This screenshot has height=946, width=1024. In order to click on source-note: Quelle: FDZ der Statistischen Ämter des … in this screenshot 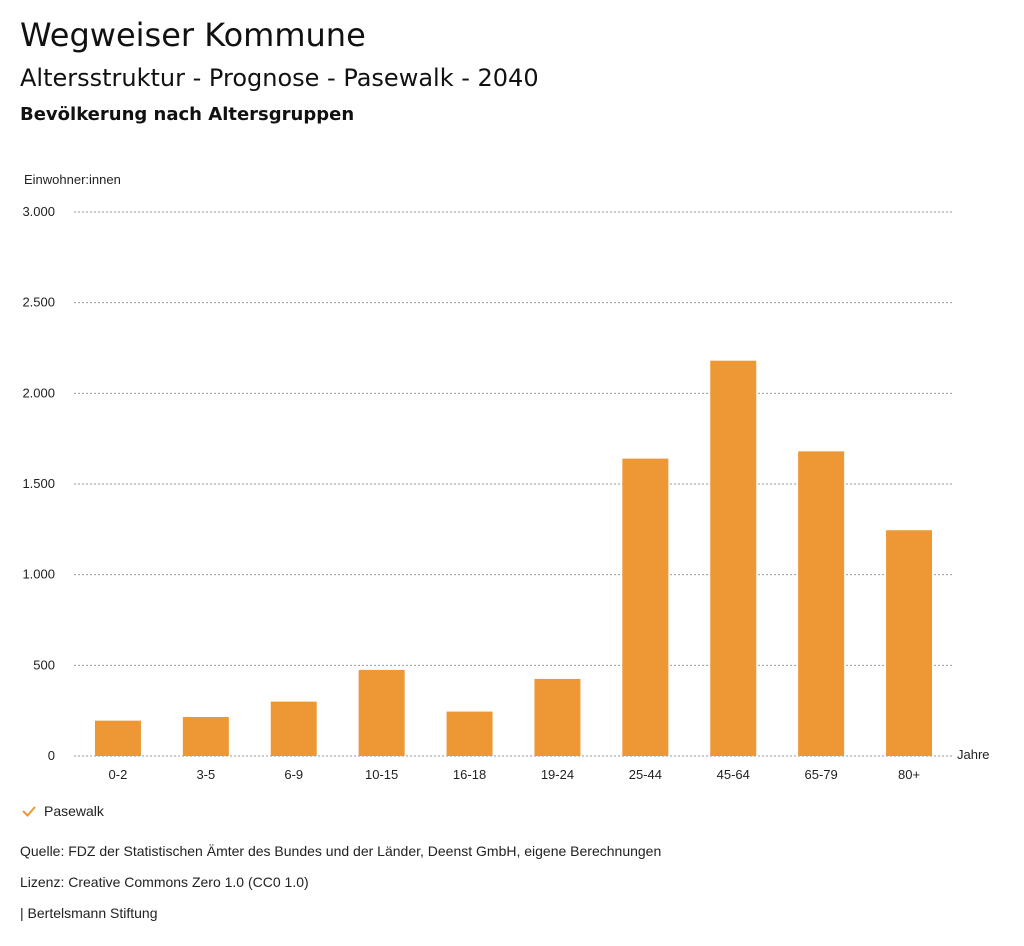, I will do `click(341, 851)`.